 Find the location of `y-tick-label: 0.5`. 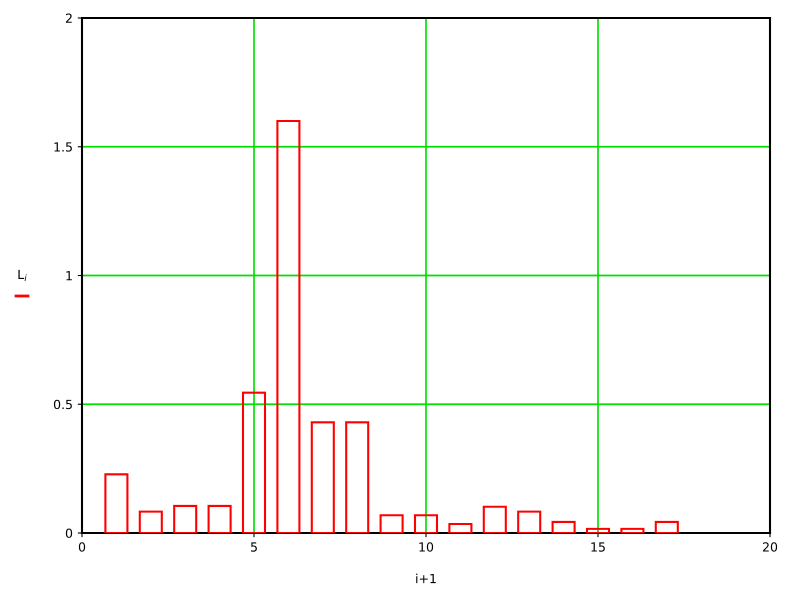

y-tick-label: 0.5 is located at coordinates (63, 405).